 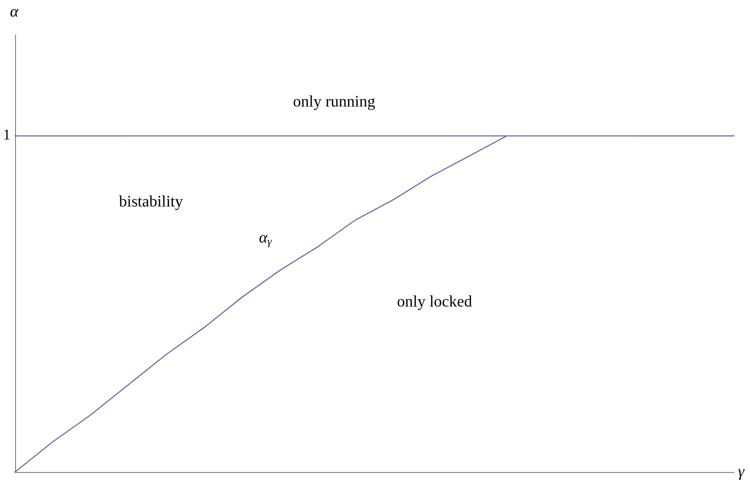 I want to click on text: only running, so click(x=334, y=102).